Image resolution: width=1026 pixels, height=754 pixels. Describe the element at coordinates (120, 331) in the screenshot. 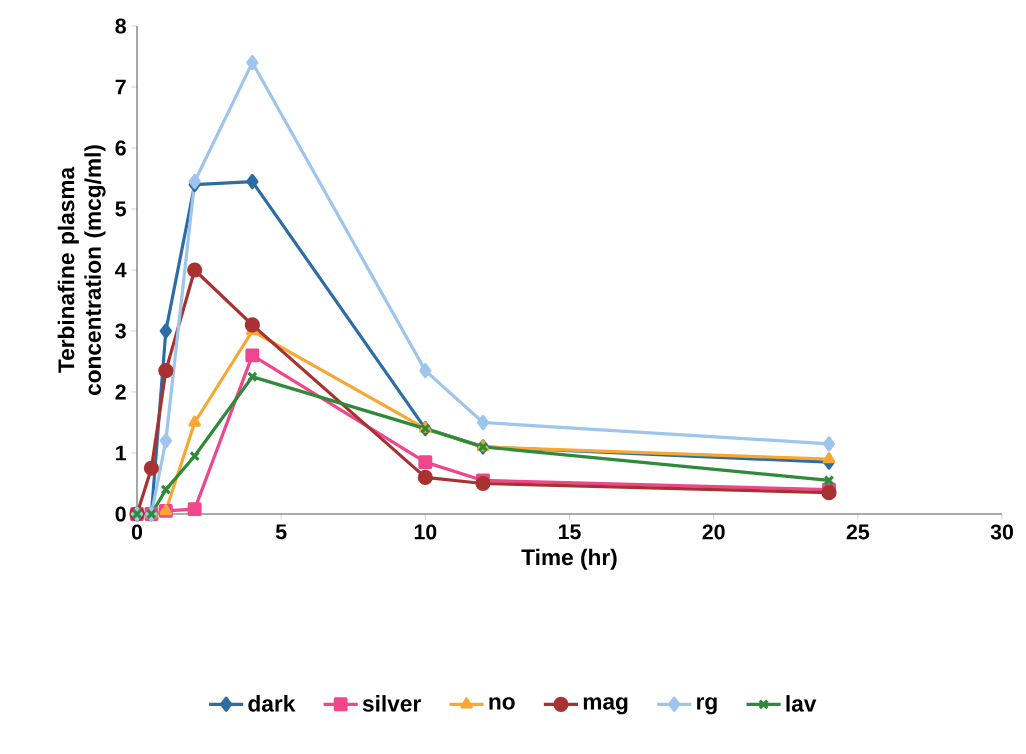

I see `y-tick-label: 3` at that location.